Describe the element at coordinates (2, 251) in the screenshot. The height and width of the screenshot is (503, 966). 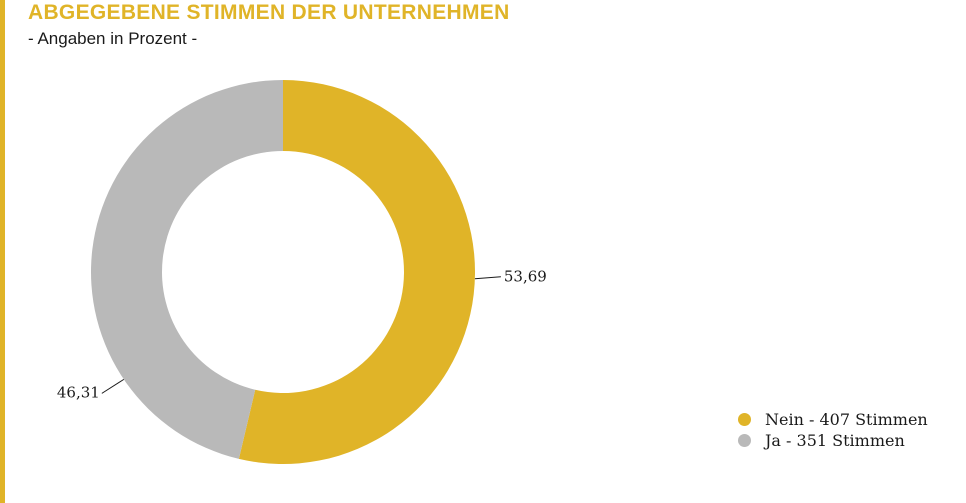
I see `accent-bar` at that location.